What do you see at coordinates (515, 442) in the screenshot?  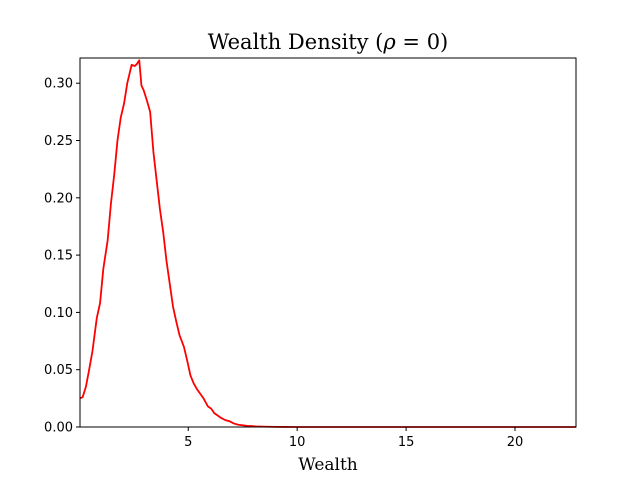 I see `x-tick-label-20: 20` at bounding box center [515, 442].